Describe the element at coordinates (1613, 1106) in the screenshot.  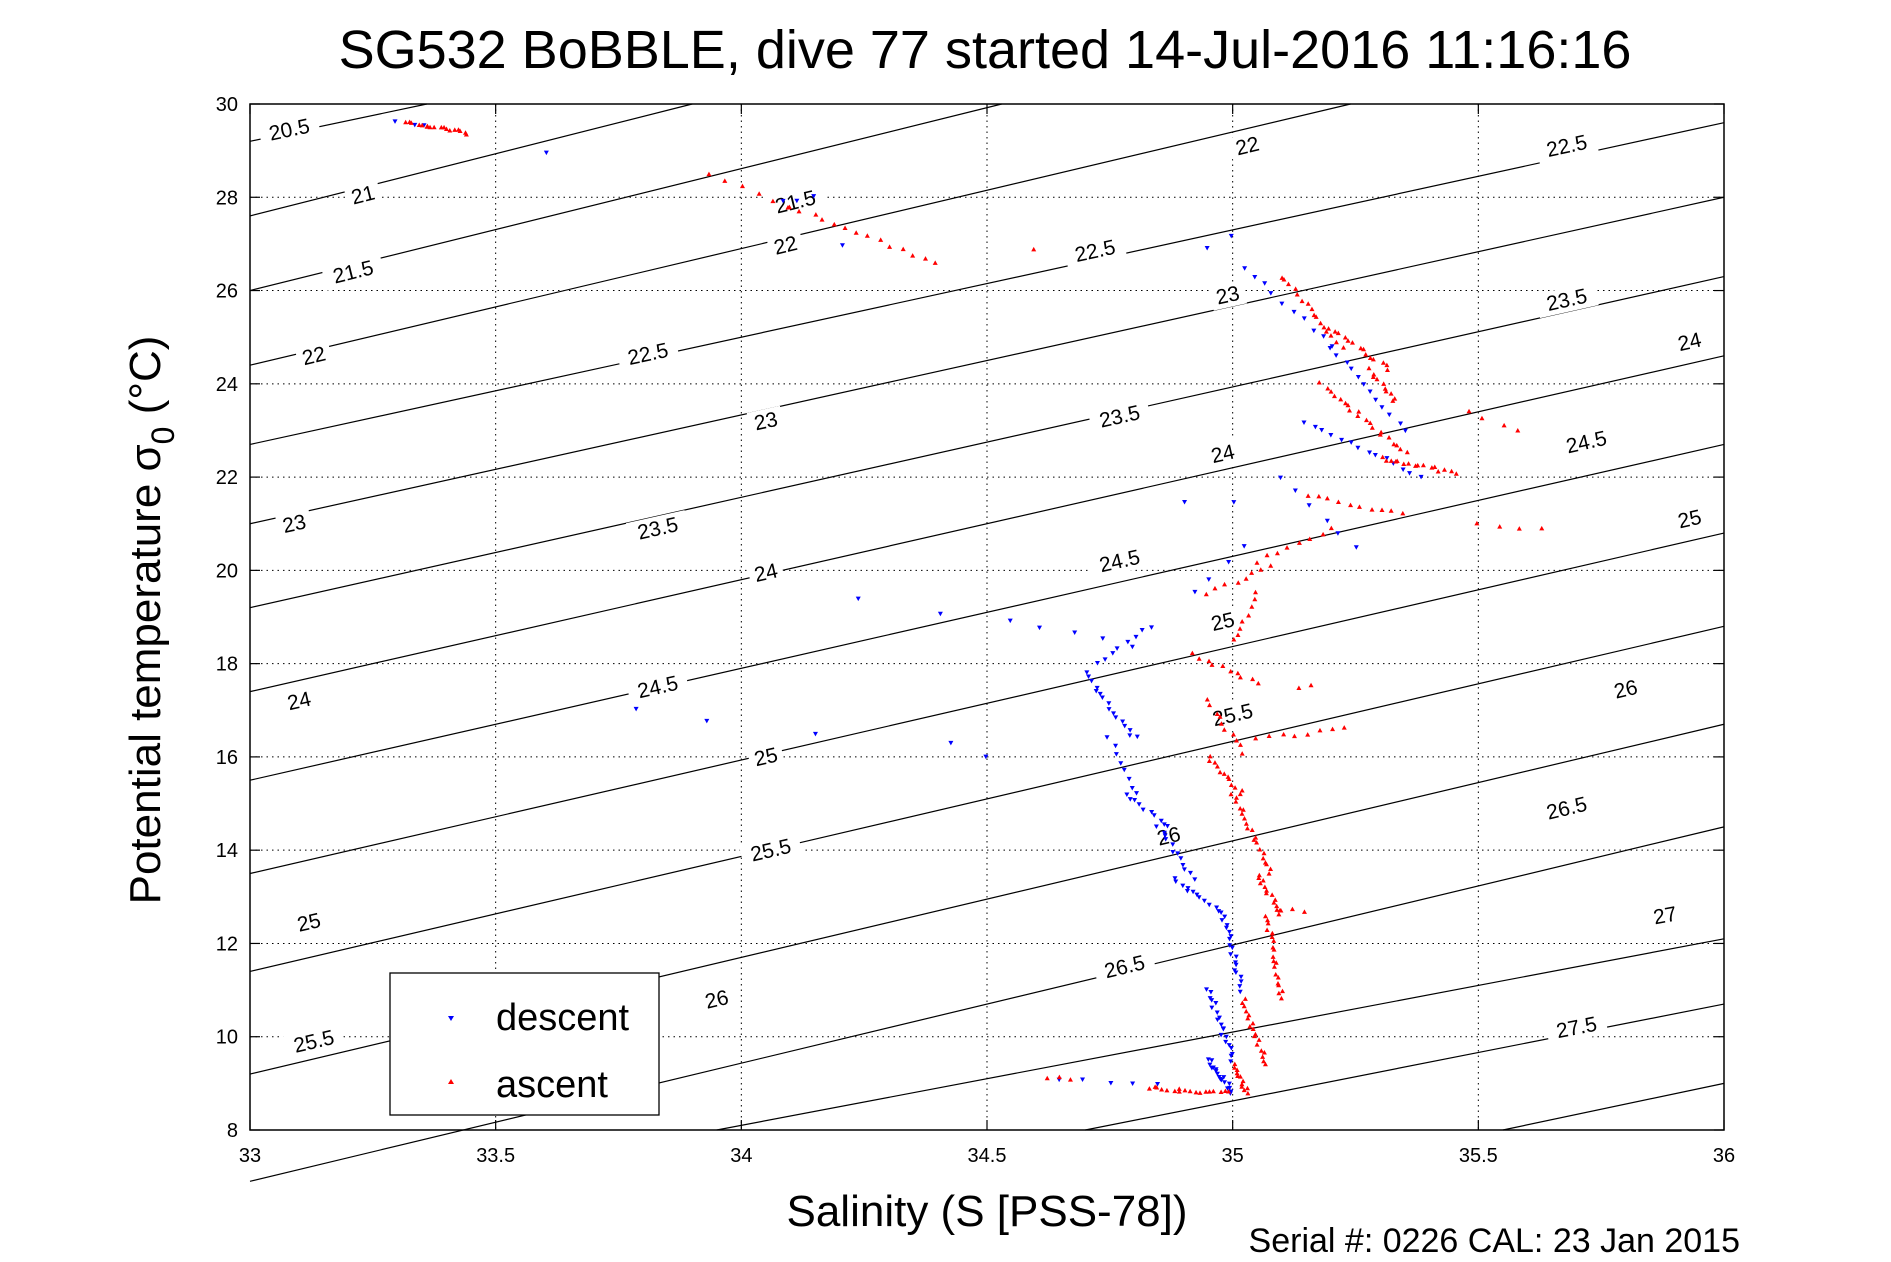
I see `density-contour-line` at that location.